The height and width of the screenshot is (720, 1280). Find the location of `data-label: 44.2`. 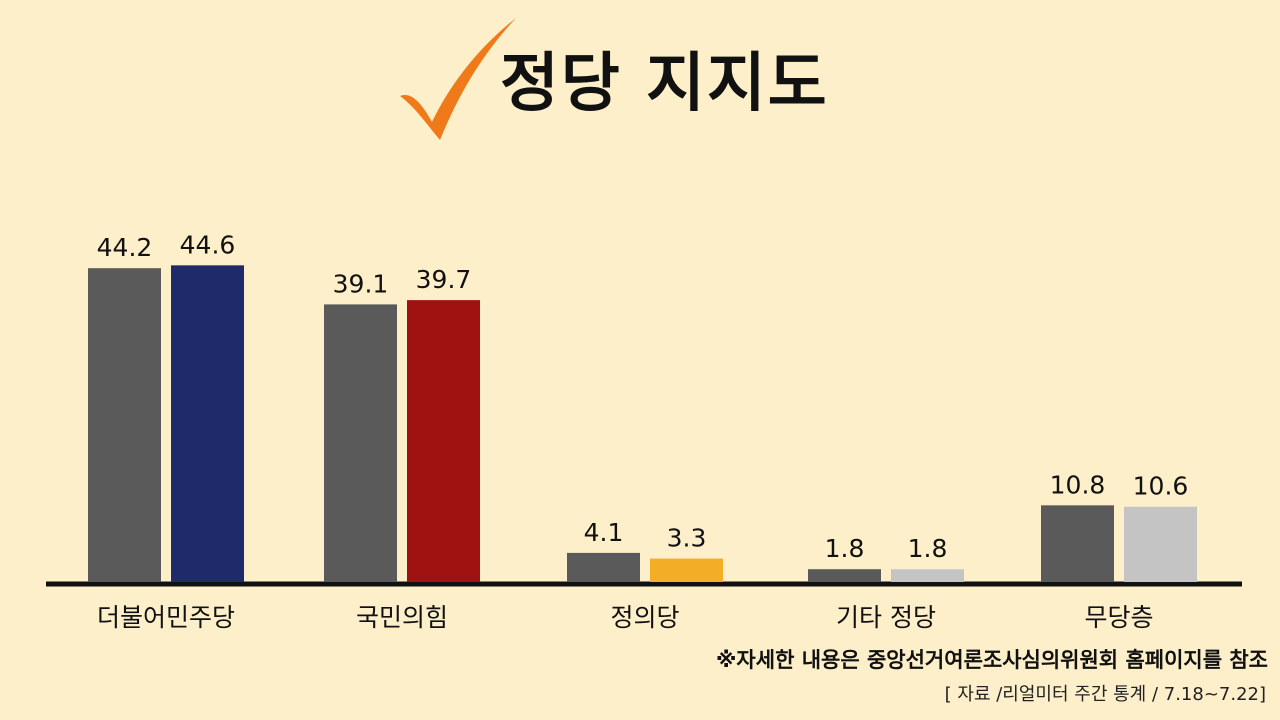

data-label: 44.2 is located at coordinates (125, 247).